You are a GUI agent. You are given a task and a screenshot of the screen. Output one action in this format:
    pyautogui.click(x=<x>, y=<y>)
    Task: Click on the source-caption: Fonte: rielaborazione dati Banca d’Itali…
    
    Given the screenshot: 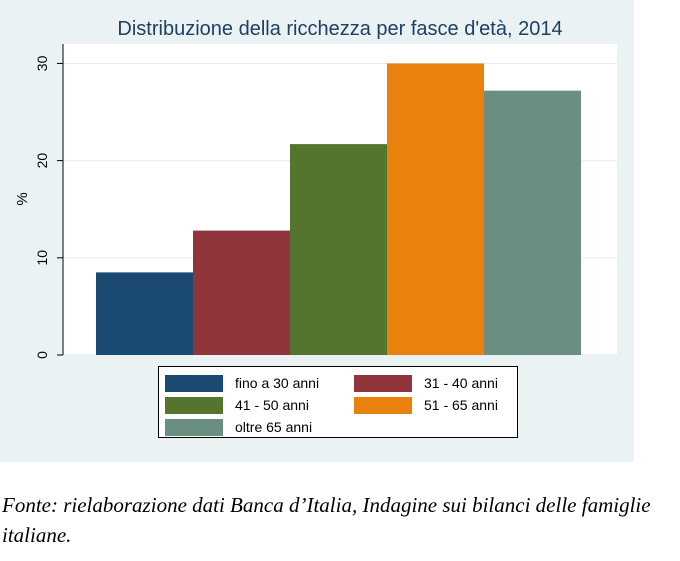 What is the action you would take?
    pyautogui.click(x=326, y=520)
    